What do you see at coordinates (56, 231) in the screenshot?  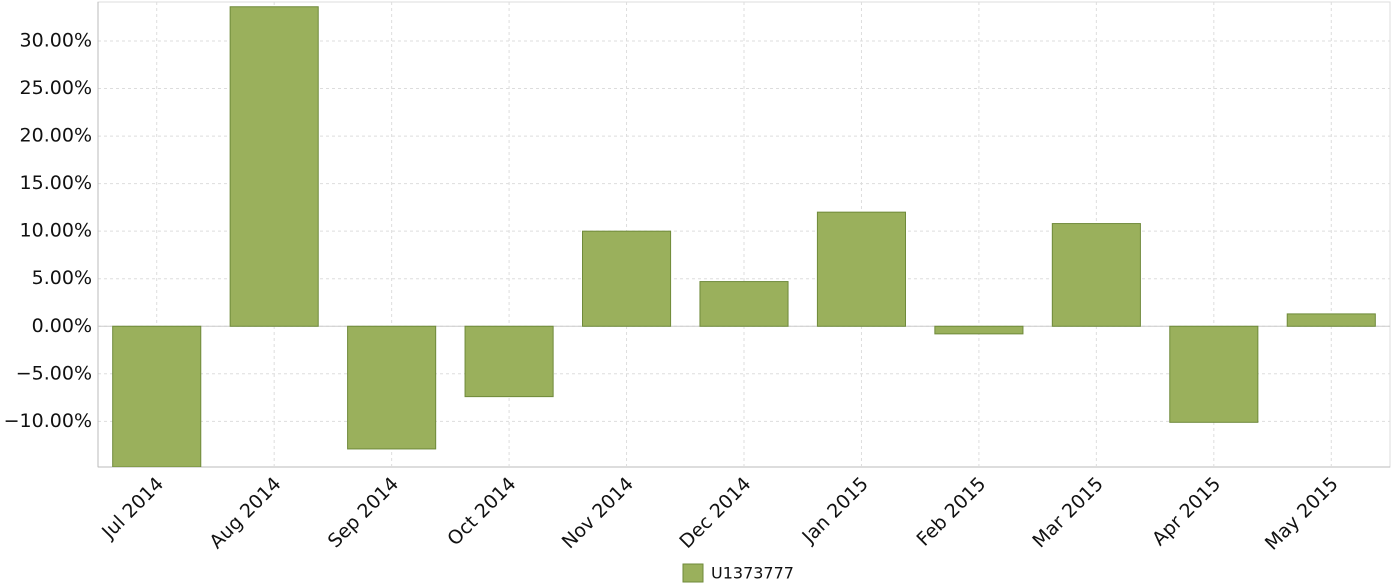 I see `y-tick-label: 10.00%` at bounding box center [56, 231].